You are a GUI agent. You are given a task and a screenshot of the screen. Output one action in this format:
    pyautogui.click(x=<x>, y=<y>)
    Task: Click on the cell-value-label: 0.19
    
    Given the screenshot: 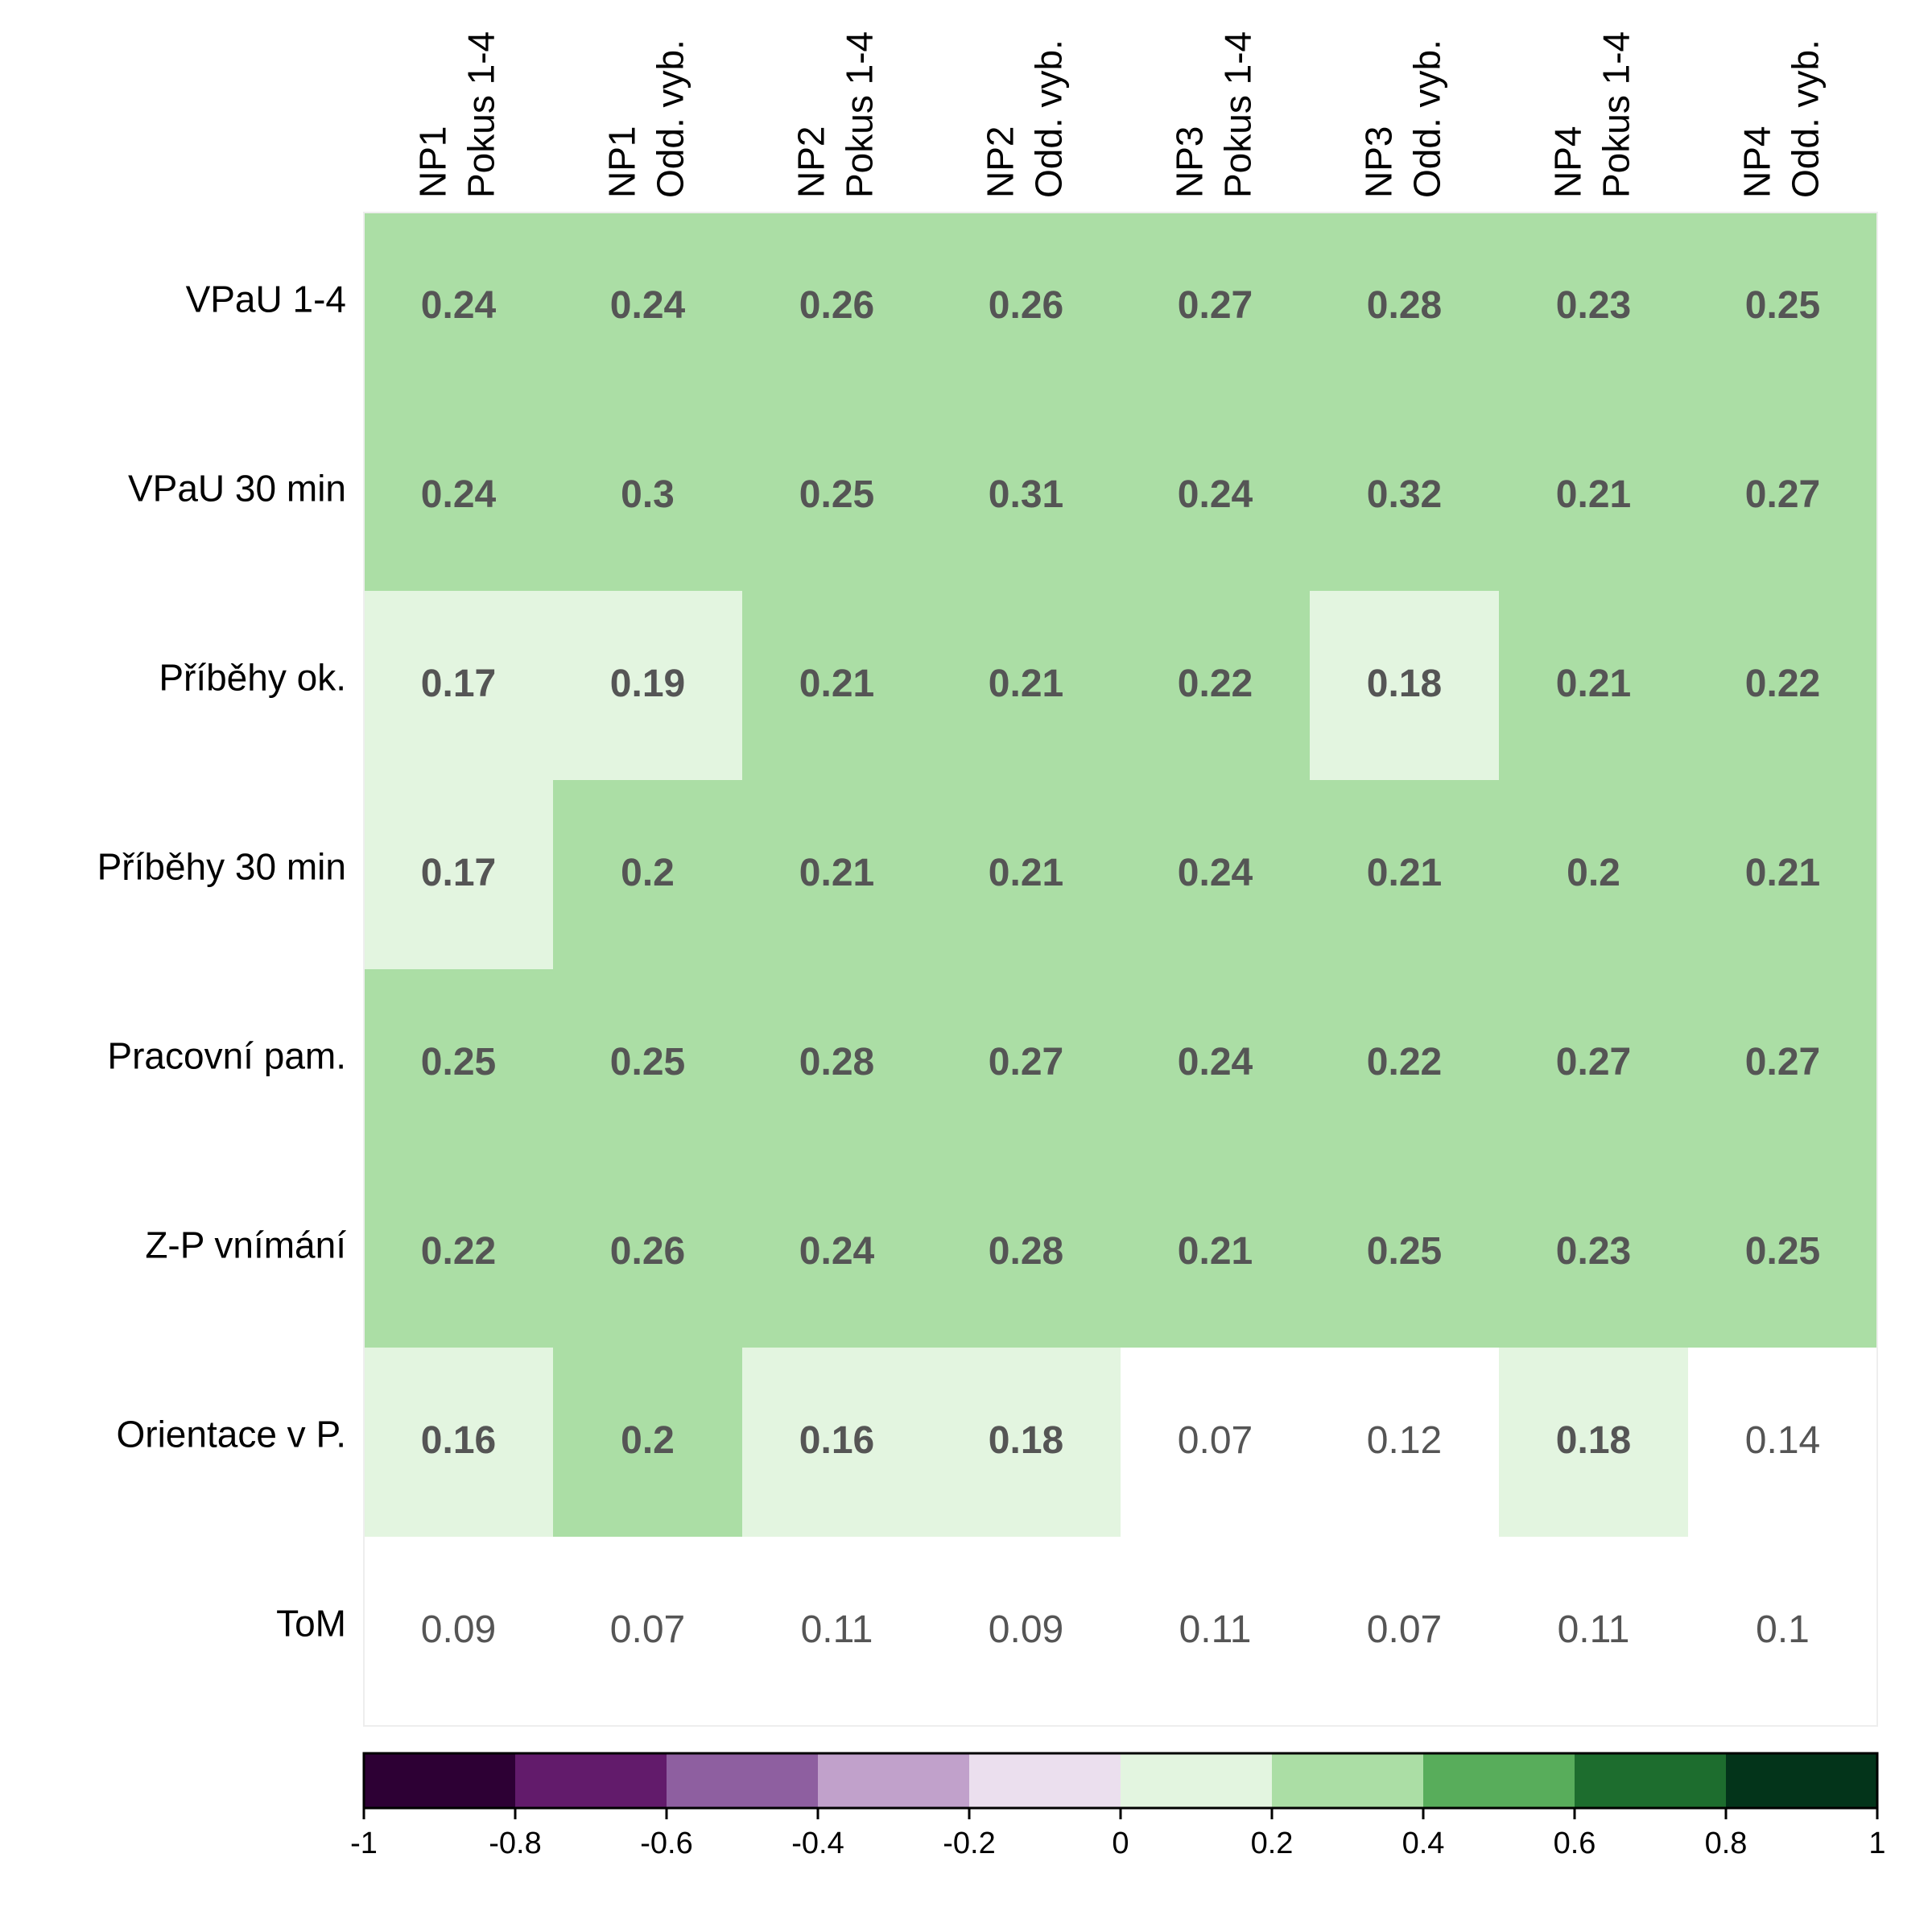 What is the action you would take?
    pyautogui.click(x=647, y=684)
    